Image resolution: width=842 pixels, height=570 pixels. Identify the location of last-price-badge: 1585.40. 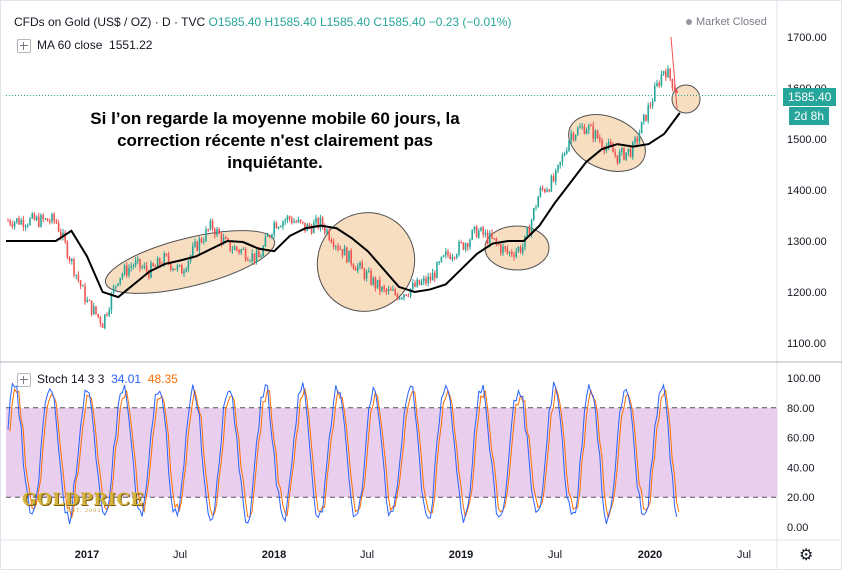
(810, 97).